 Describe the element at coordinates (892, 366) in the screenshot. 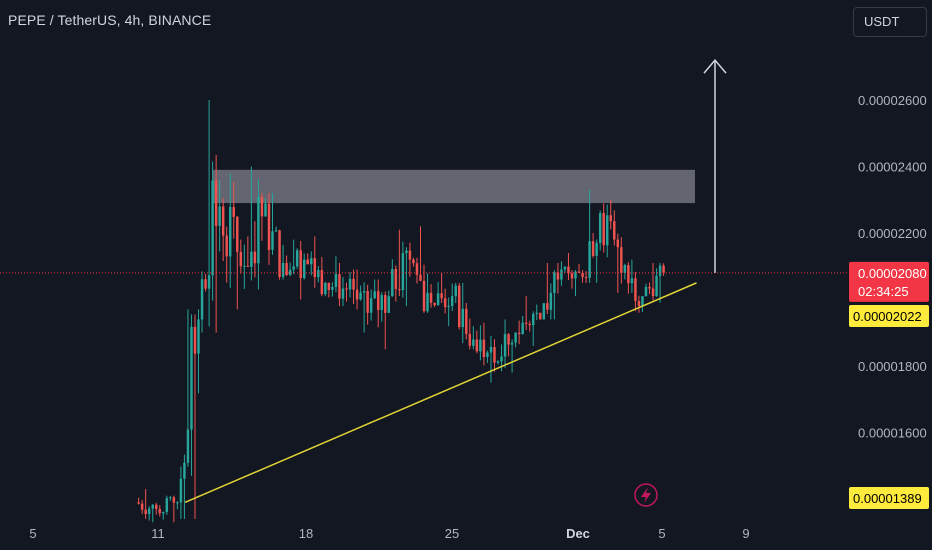

I see `y-tick-label: 0.00001800` at that location.